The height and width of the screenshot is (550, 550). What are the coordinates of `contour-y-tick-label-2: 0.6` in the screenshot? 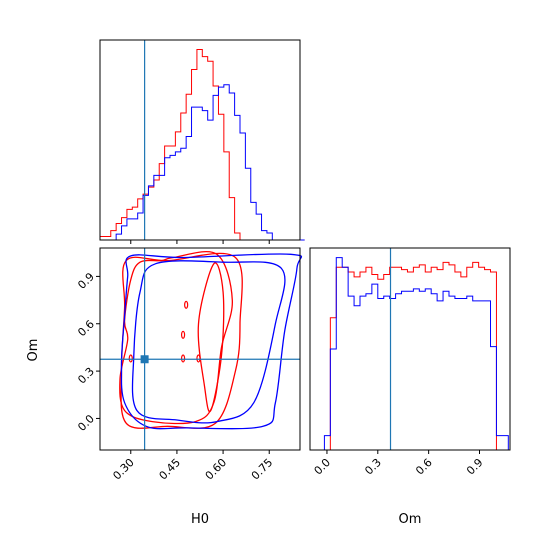 It's located at (86, 329).